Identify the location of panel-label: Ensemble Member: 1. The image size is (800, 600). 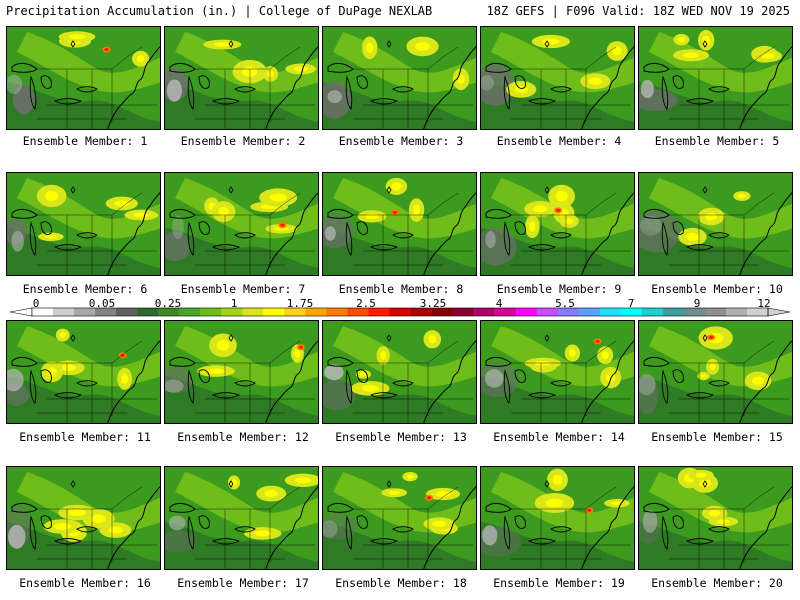
(85, 141).